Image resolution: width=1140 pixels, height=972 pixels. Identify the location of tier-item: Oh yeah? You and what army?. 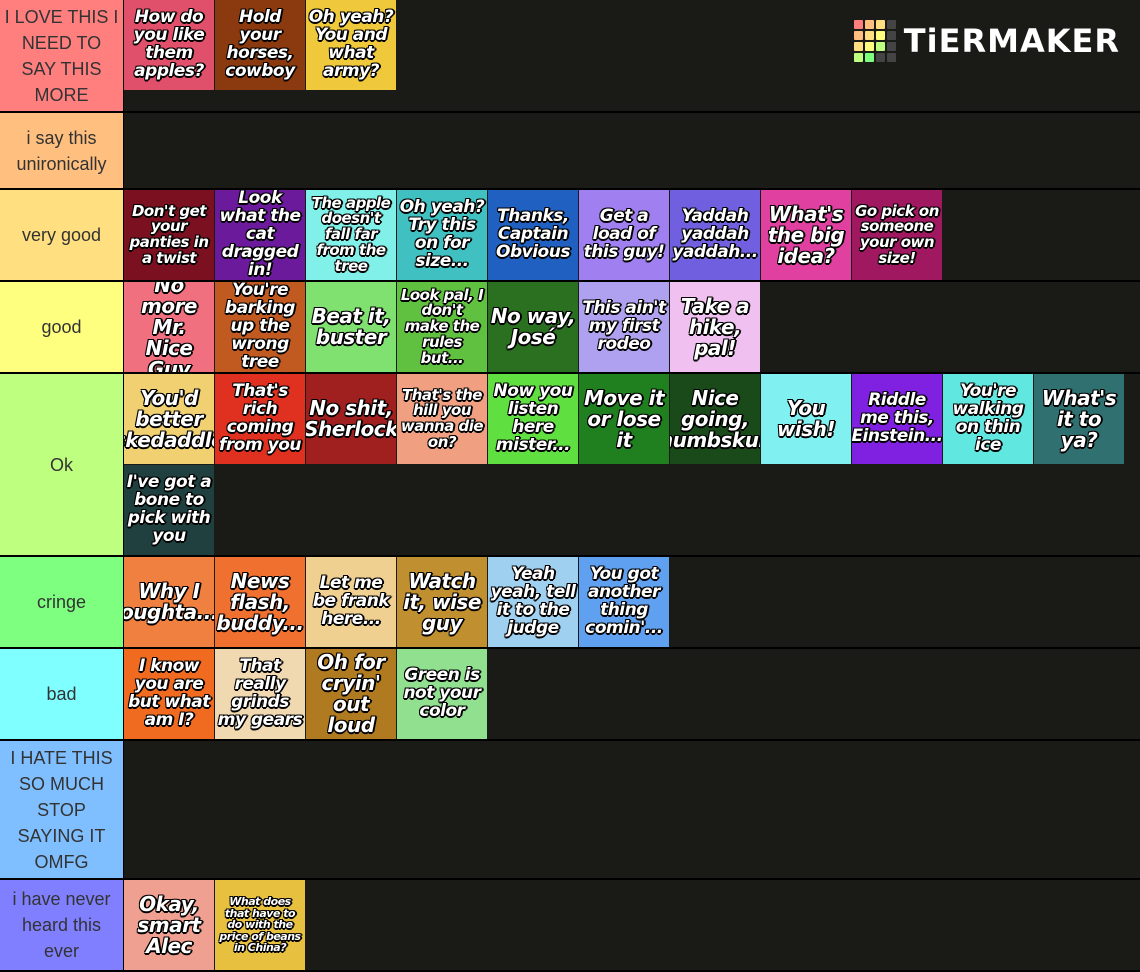
(351, 45).